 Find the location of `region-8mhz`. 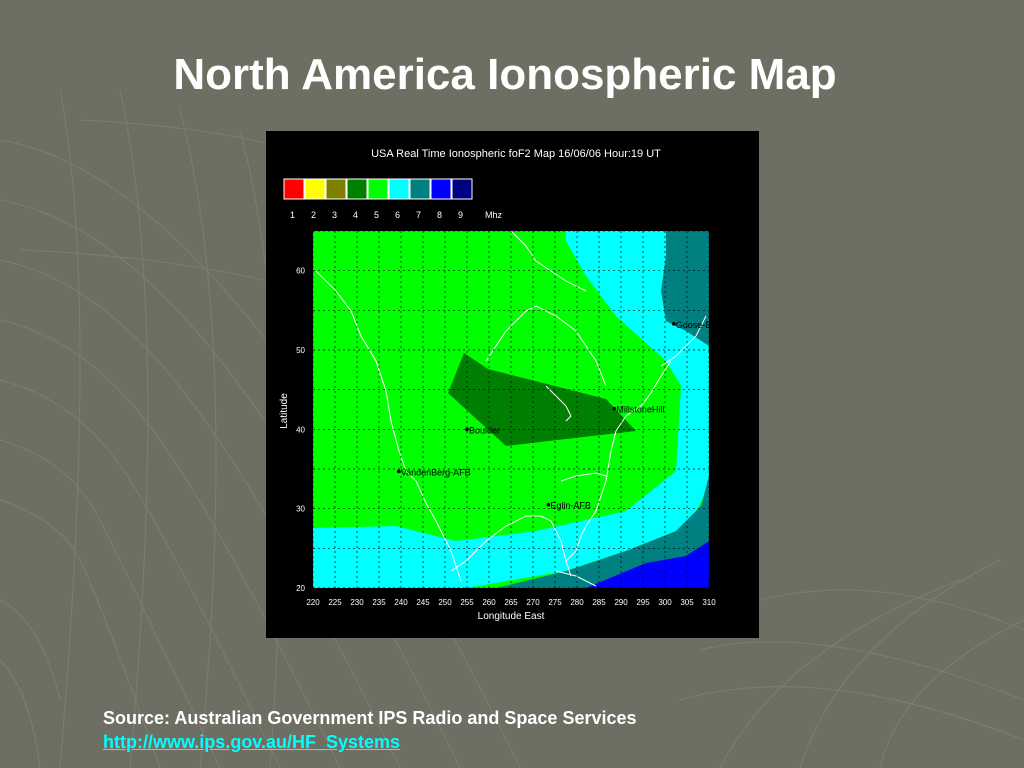

region-8mhz is located at coordinates (647, 564).